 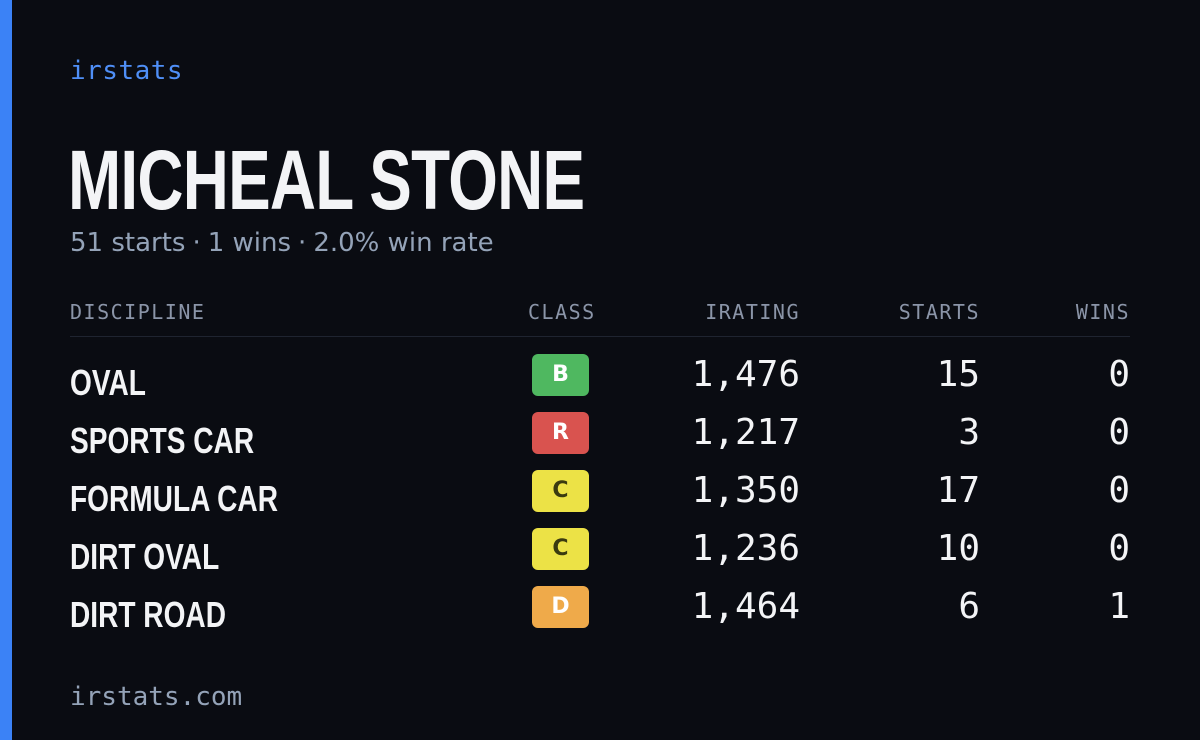 I want to click on class-badge: D, so click(x=560, y=607).